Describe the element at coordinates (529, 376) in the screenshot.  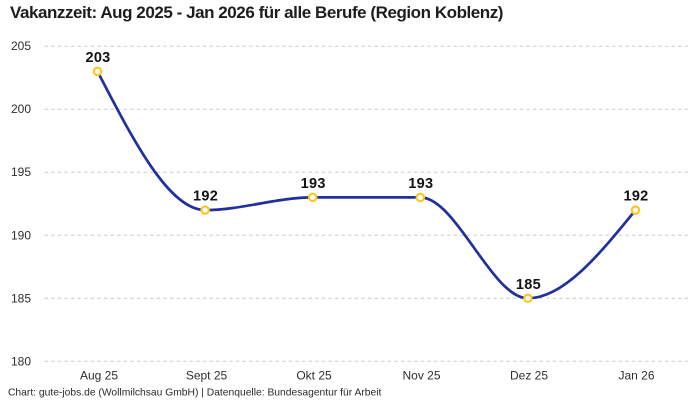
I see `svg-text: Dez 25` at that location.